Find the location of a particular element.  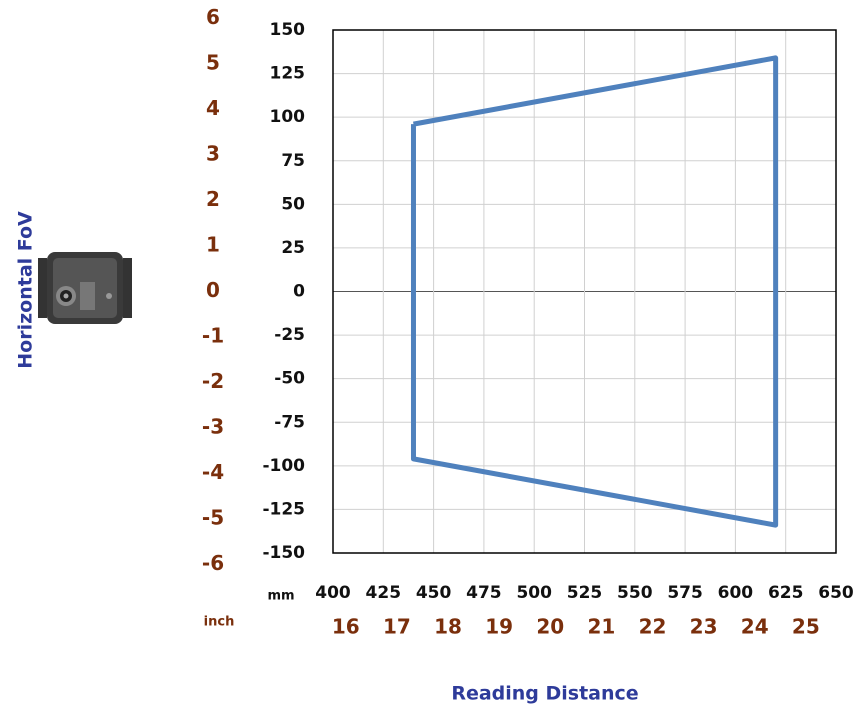

x2-tick-label: 24 is located at coordinates (755, 627).